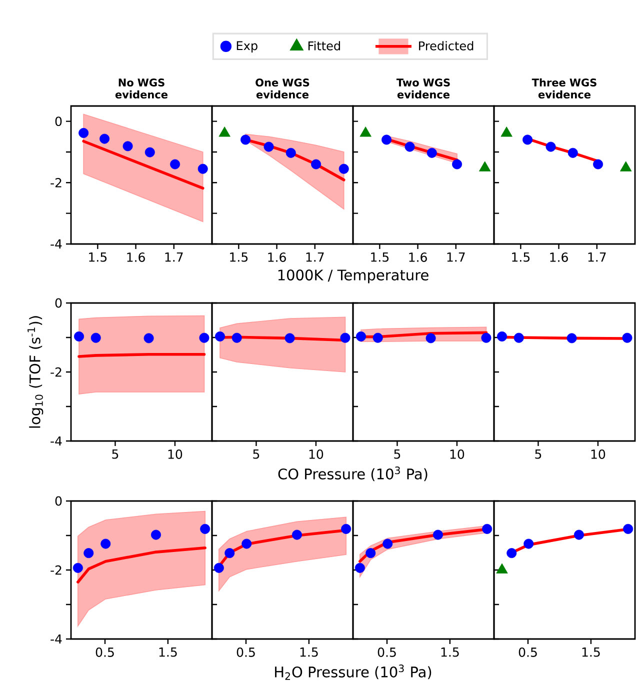 The height and width of the screenshot is (691, 640). I want to click on chart-title: No WGS evidence, so click(141, 88).